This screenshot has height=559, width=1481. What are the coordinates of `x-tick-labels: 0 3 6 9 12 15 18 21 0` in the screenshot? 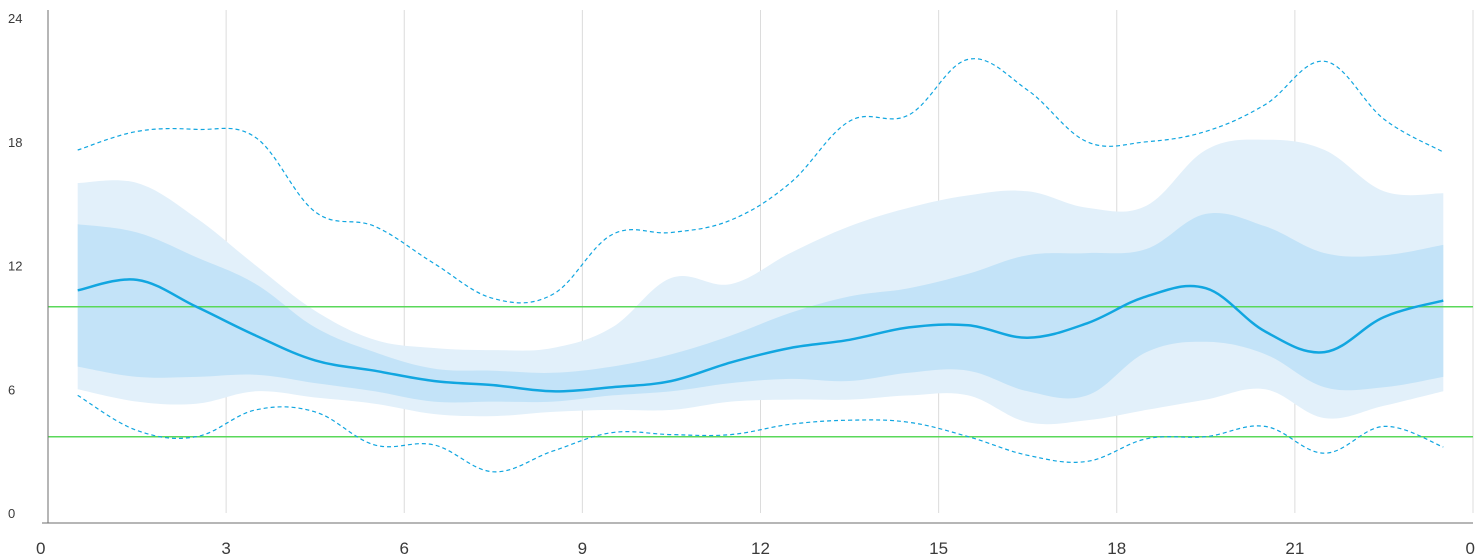 It's located at (755, 548).